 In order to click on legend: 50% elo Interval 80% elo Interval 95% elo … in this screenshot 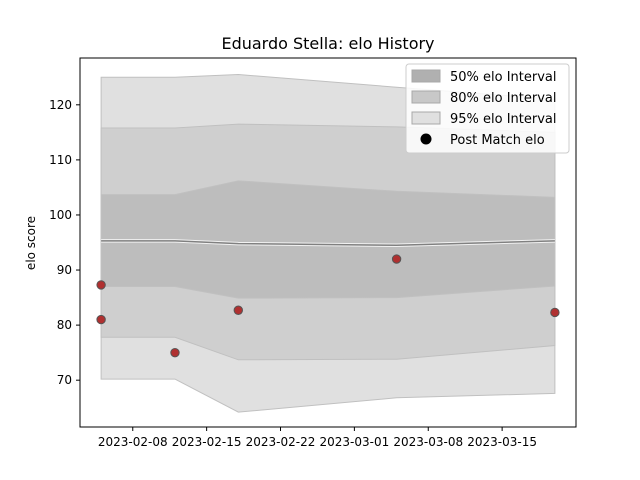, I will do `click(487, 108)`.